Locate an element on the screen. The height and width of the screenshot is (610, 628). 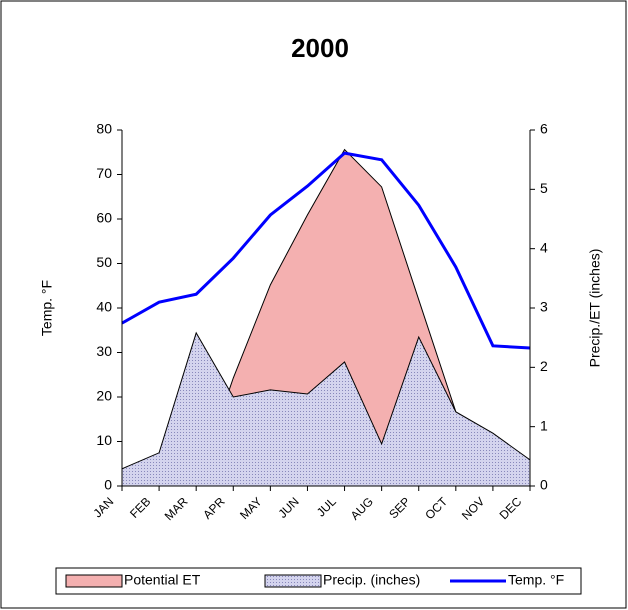
legend-label: Temp. °F is located at coordinates (536, 580).